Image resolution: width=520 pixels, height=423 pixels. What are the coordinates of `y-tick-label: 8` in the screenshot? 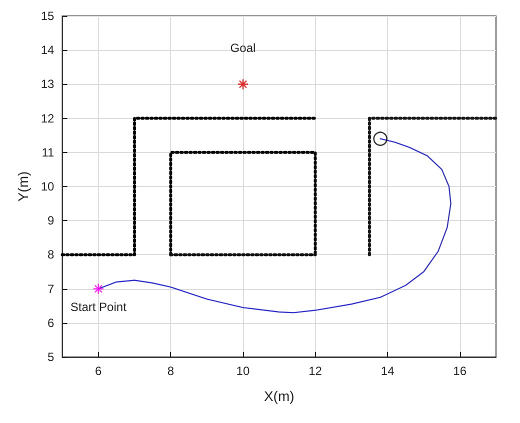 It's located at (51, 255).